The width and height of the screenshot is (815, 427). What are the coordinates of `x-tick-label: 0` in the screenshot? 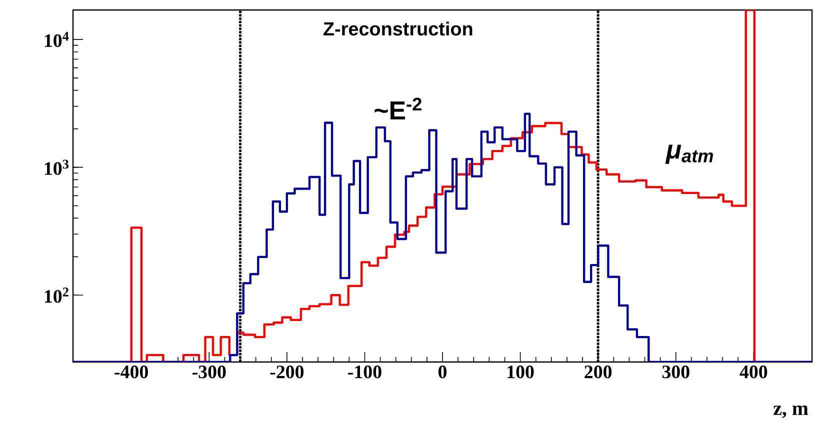 It's located at (442, 372).